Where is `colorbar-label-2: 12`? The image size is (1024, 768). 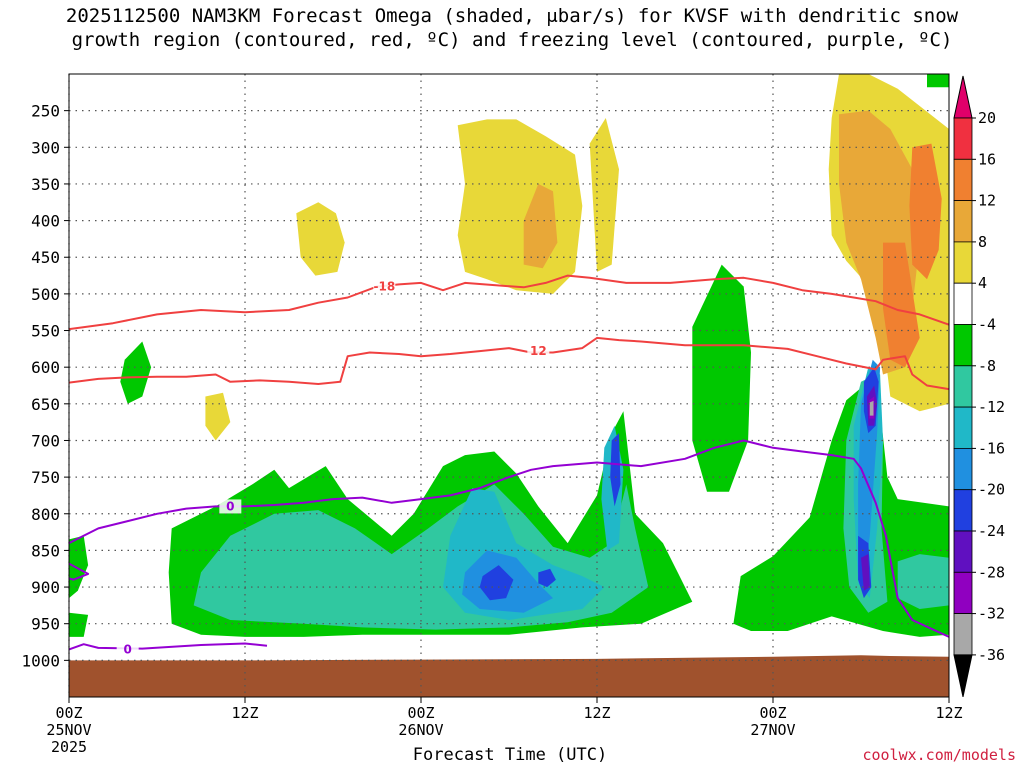
colorbar-label-2: 12 is located at coordinates (987, 201).